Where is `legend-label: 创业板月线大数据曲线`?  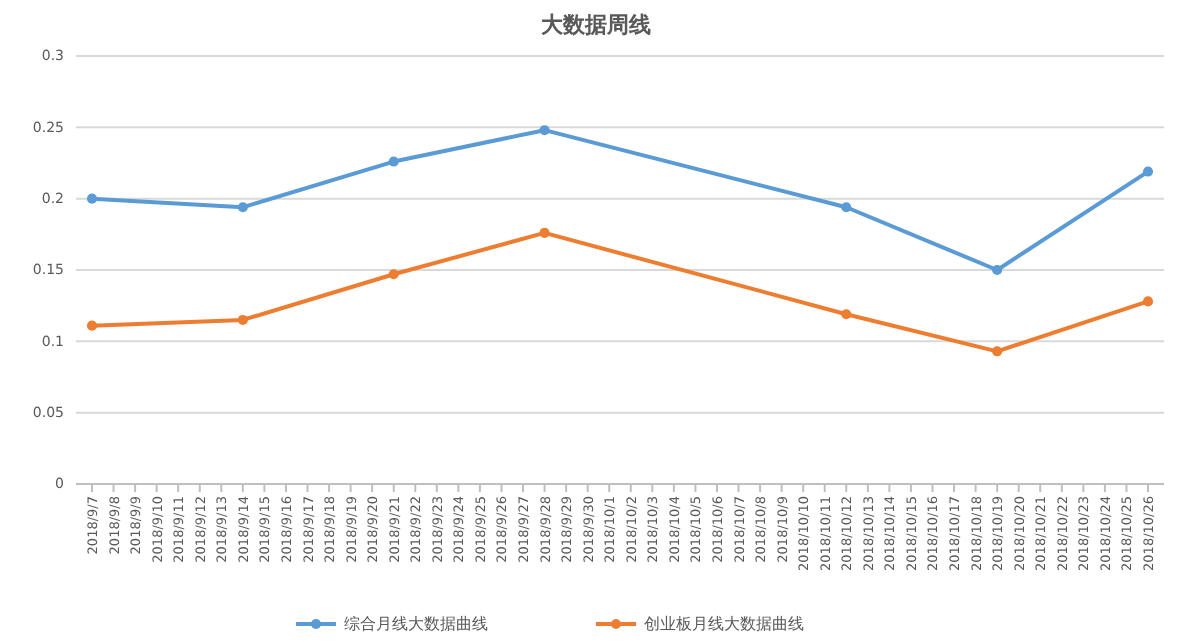 legend-label: 创业板月线大数据曲线 is located at coordinates (724, 624).